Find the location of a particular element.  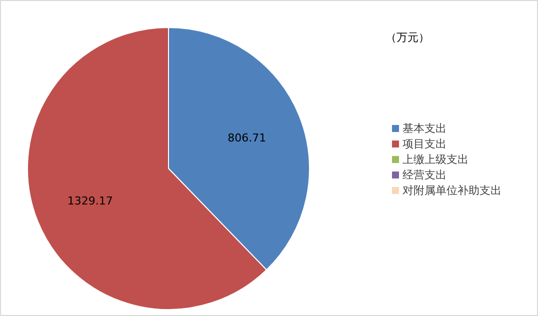

legend-label: 经营支出 is located at coordinates (424, 175).